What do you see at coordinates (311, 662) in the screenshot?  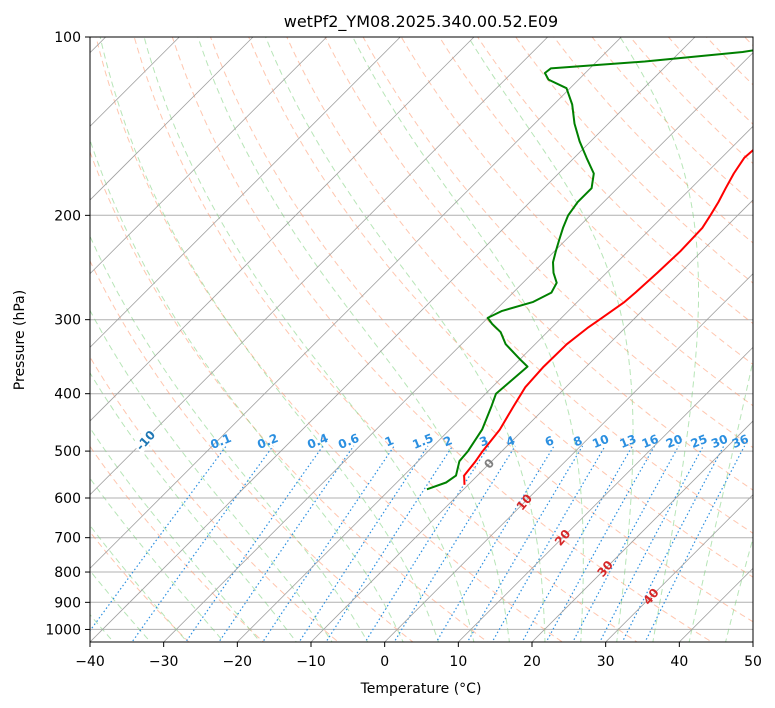 I see `x-tick-label: −10` at bounding box center [311, 662].